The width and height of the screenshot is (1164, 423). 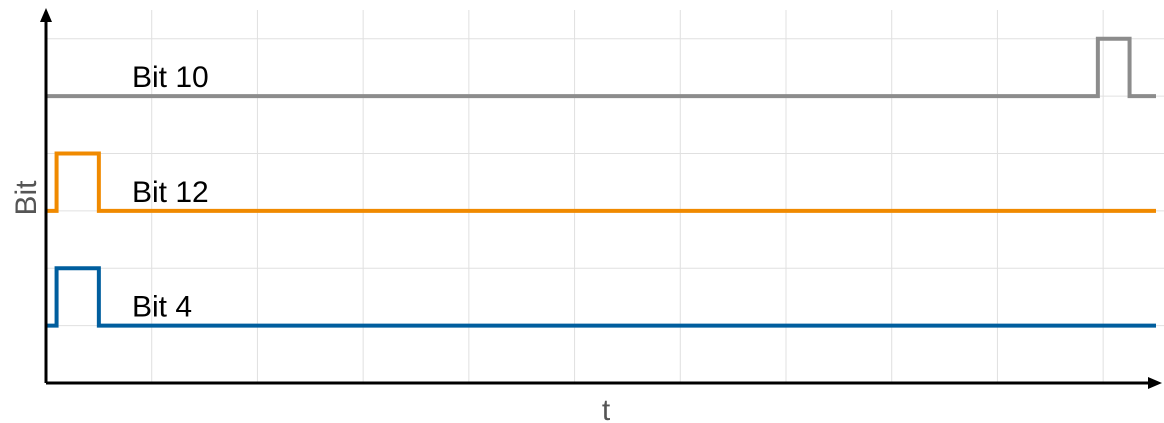 I want to click on x-axis-arrow-icon, so click(x=1155, y=383).